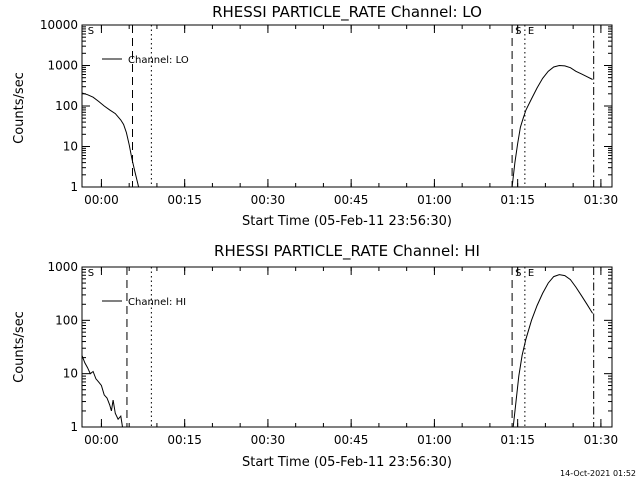  What do you see at coordinates (158, 60) in the screenshot?
I see `legend-label: Channel: LO` at bounding box center [158, 60].